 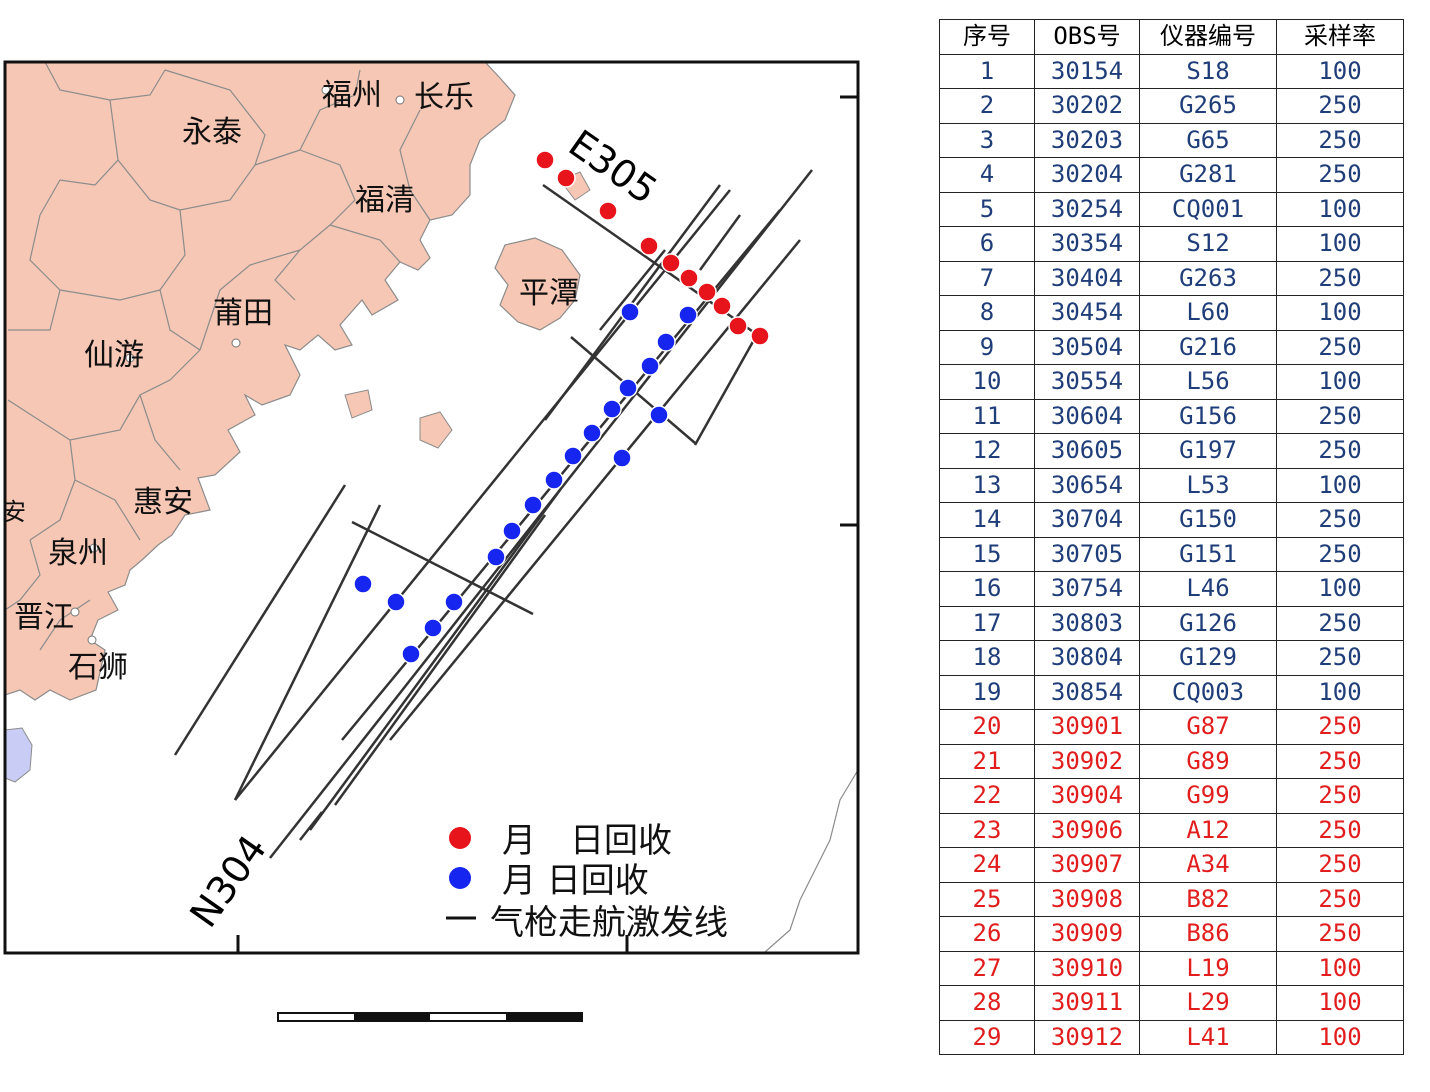 I want to click on cell-obs: 30204, so click(x=1087, y=175).